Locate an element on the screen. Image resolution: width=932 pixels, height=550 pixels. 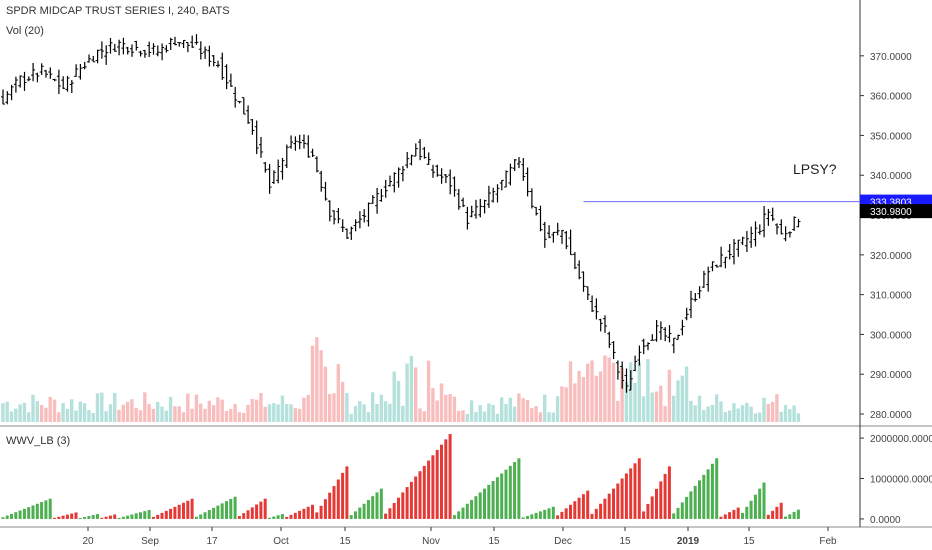
volume-label: Vol (20) is located at coordinates (25, 31).